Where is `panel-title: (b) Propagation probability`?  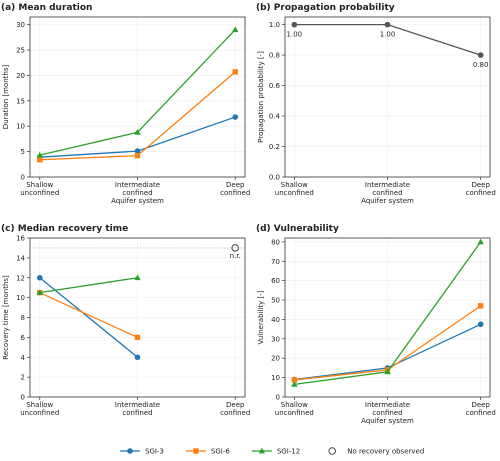 panel-title: (b) Propagation probability is located at coordinates (325, 8).